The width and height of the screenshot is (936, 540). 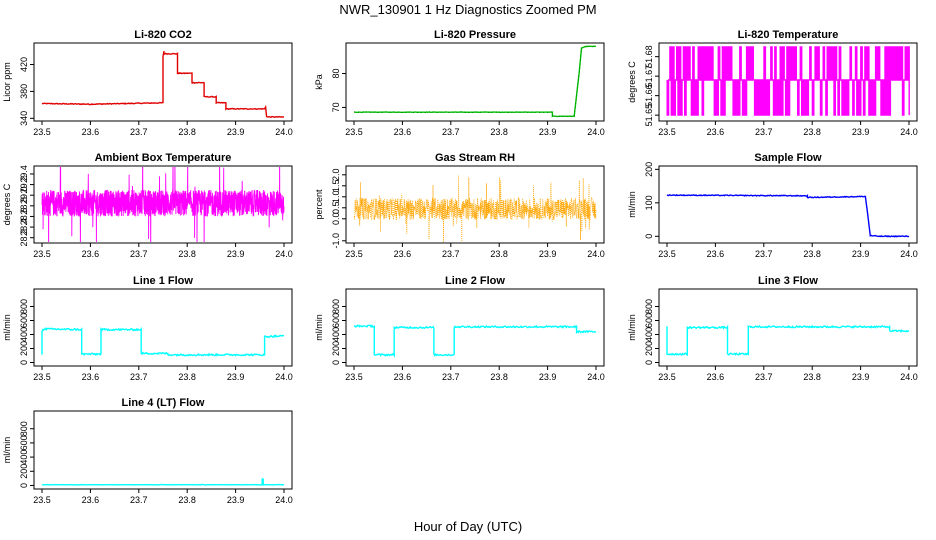 I want to click on y-tick-label: 51.66, so click(x=649, y=95).